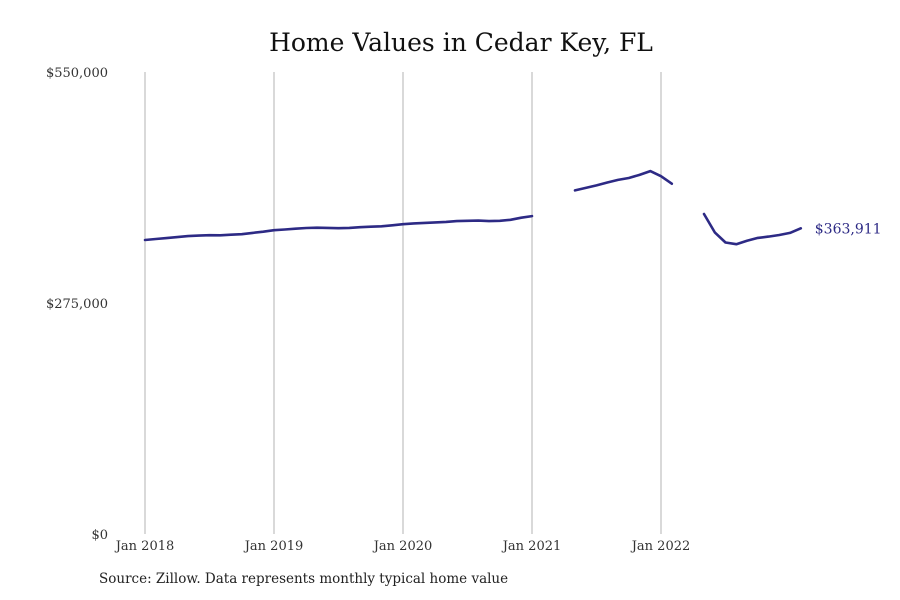  What do you see at coordinates (77, 73) in the screenshot?
I see `y-tick-label: $550,000` at bounding box center [77, 73].